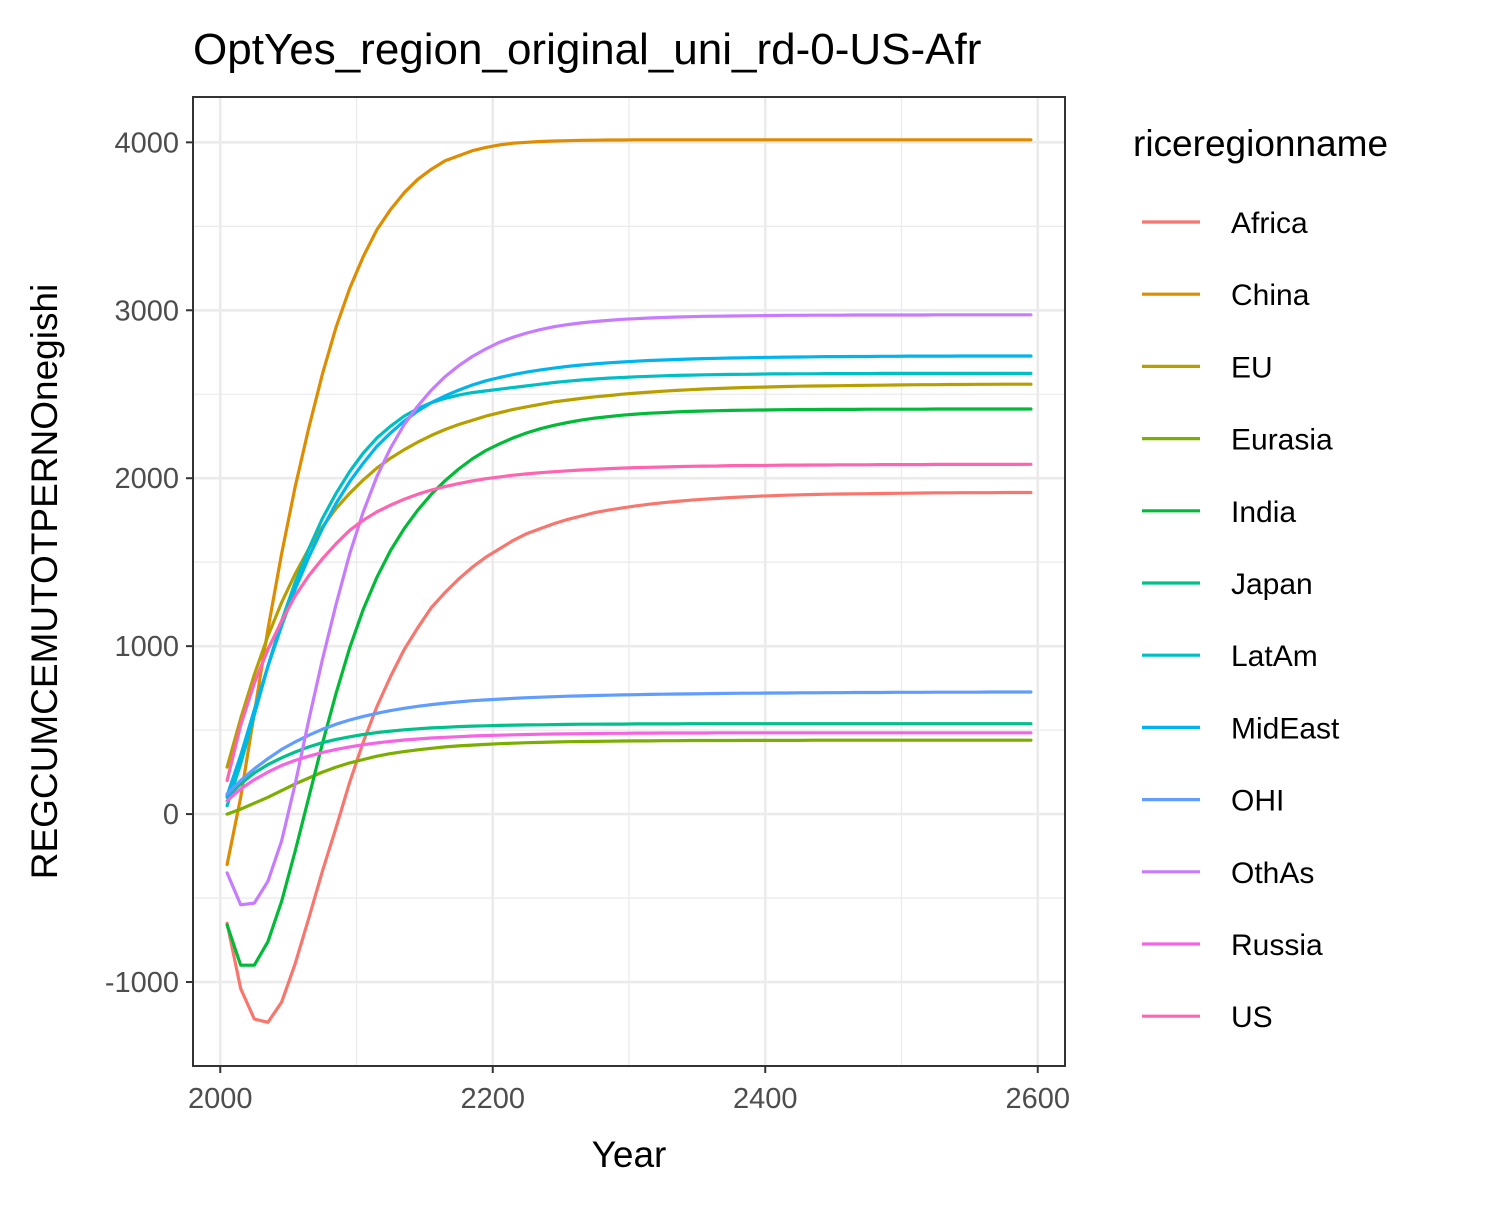 This screenshot has height=1205, width=1500. Describe the element at coordinates (146, 311) in the screenshot. I see `y-tick-label: 3000` at that location.